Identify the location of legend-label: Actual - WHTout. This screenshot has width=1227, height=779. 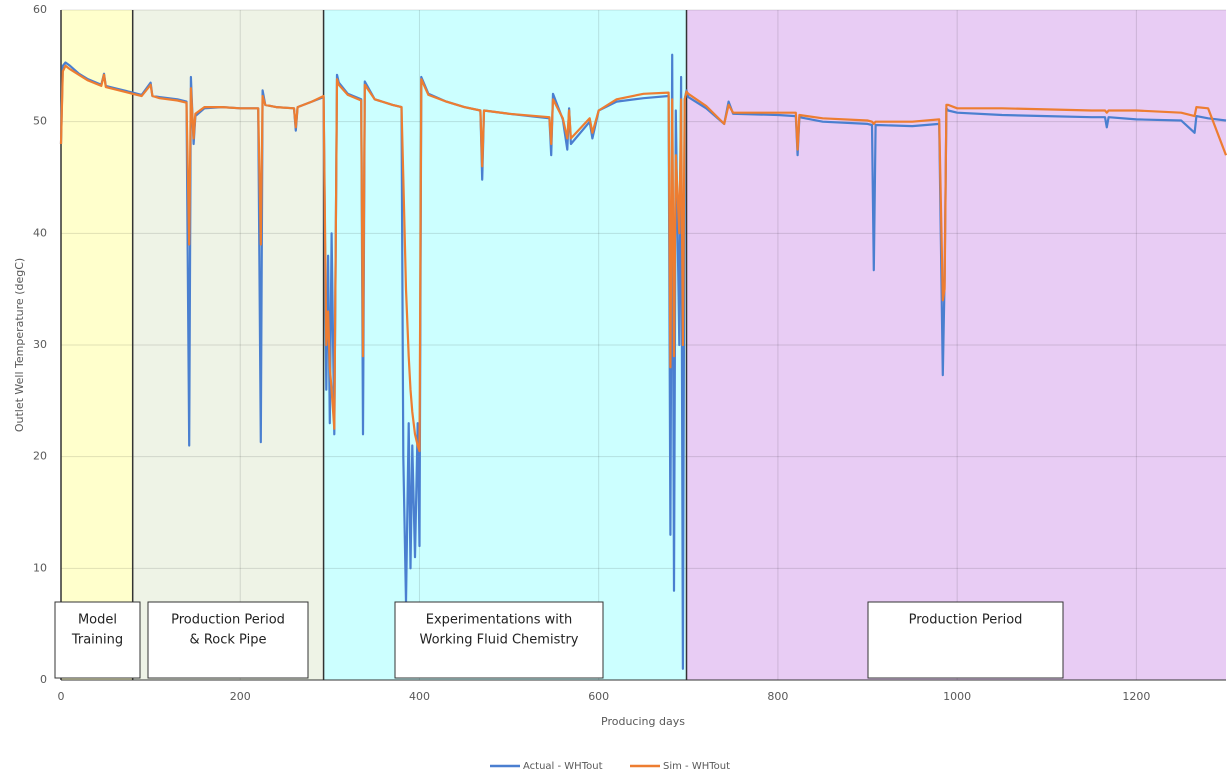
(563, 766).